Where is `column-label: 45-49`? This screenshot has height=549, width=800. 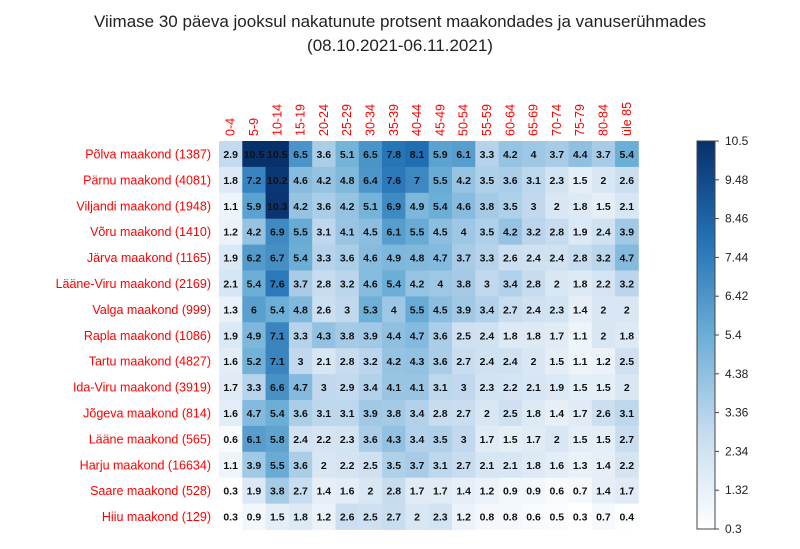
column-label: 45-49 is located at coordinates (440, 120).